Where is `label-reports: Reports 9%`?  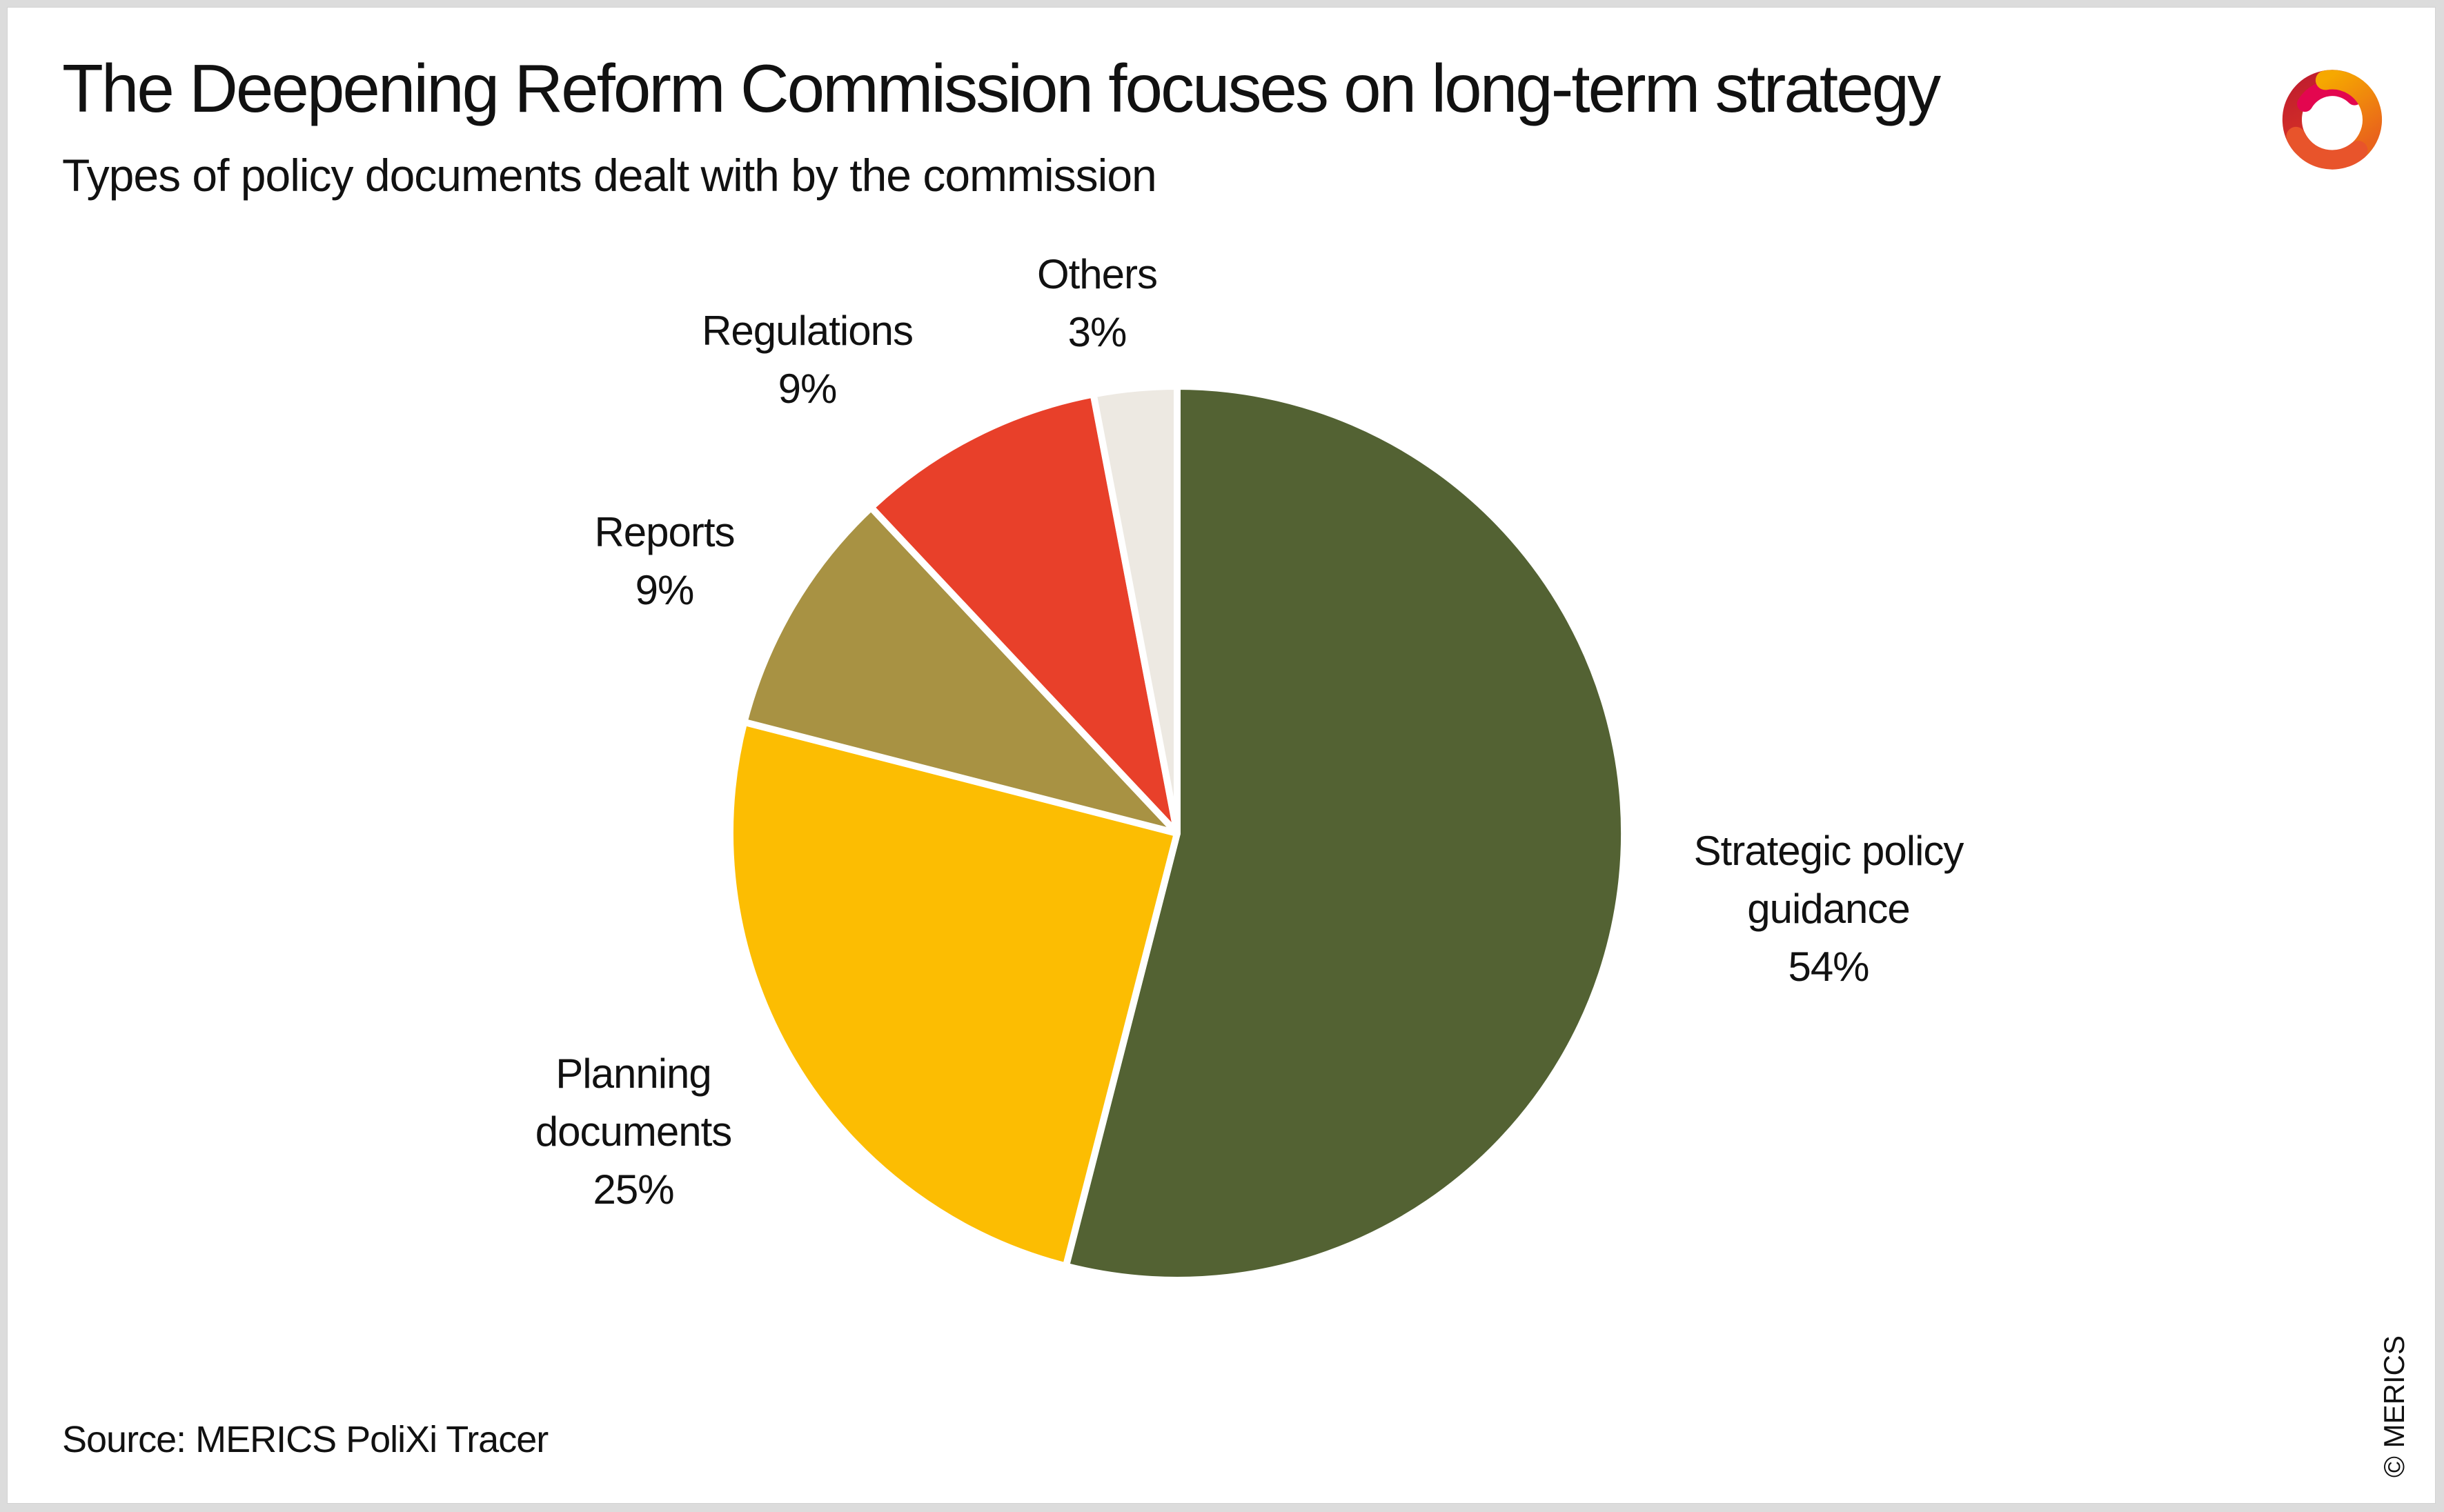 label-reports: Reports 9% is located at coordinates (664, 561).